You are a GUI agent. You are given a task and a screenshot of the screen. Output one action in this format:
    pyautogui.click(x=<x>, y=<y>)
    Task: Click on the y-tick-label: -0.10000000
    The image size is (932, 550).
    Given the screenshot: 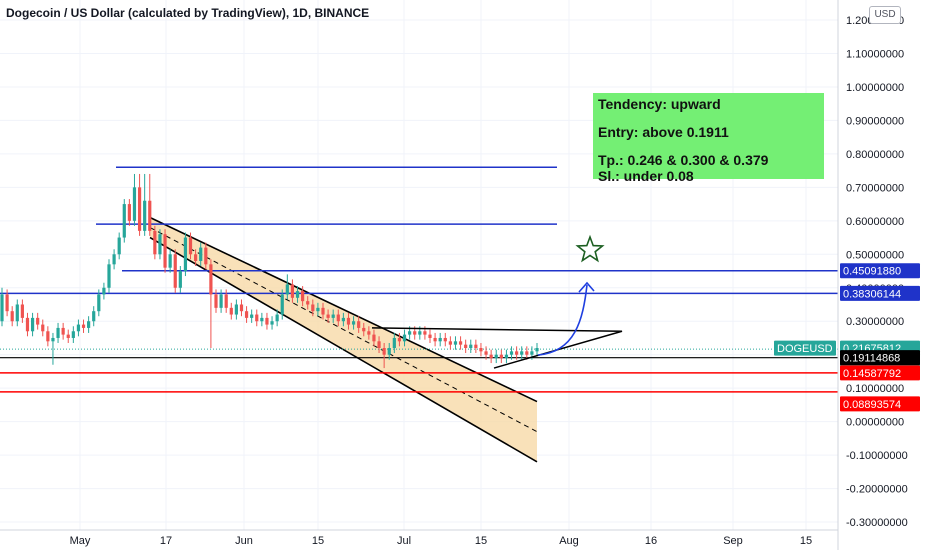 What is the action you would take?
    pyautogui.click(x=877, y=456)
    